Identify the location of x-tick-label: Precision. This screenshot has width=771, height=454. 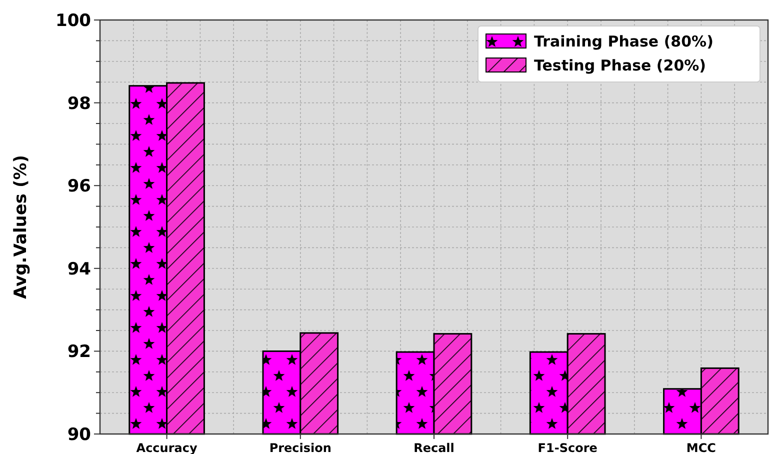
(300, 447).